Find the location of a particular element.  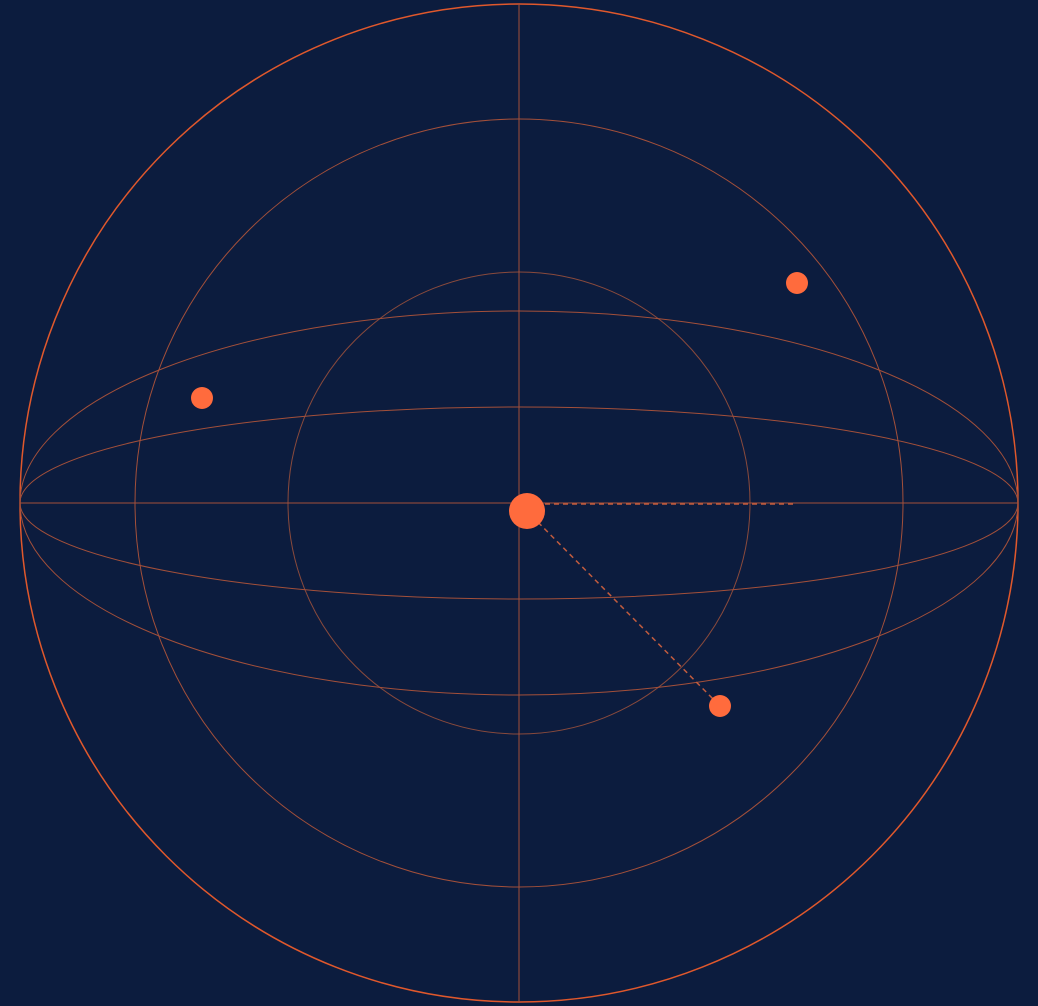

node-upper-right is located at coordinates (797, 283).